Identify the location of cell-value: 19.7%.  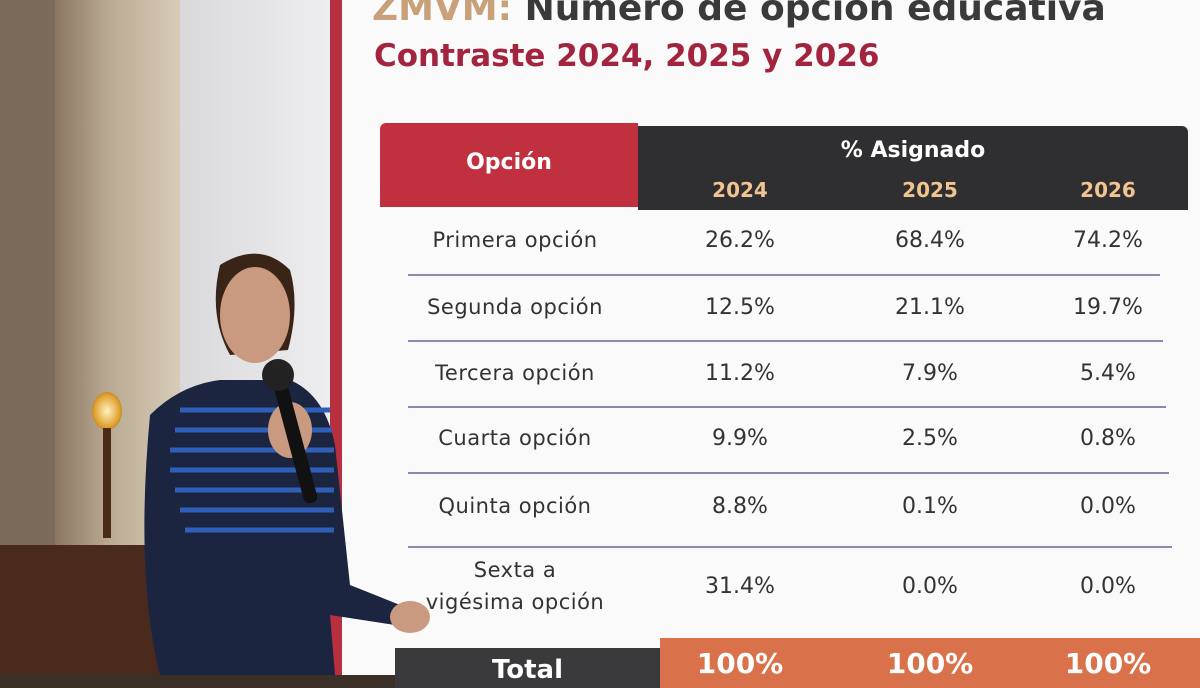
(1108, 307).